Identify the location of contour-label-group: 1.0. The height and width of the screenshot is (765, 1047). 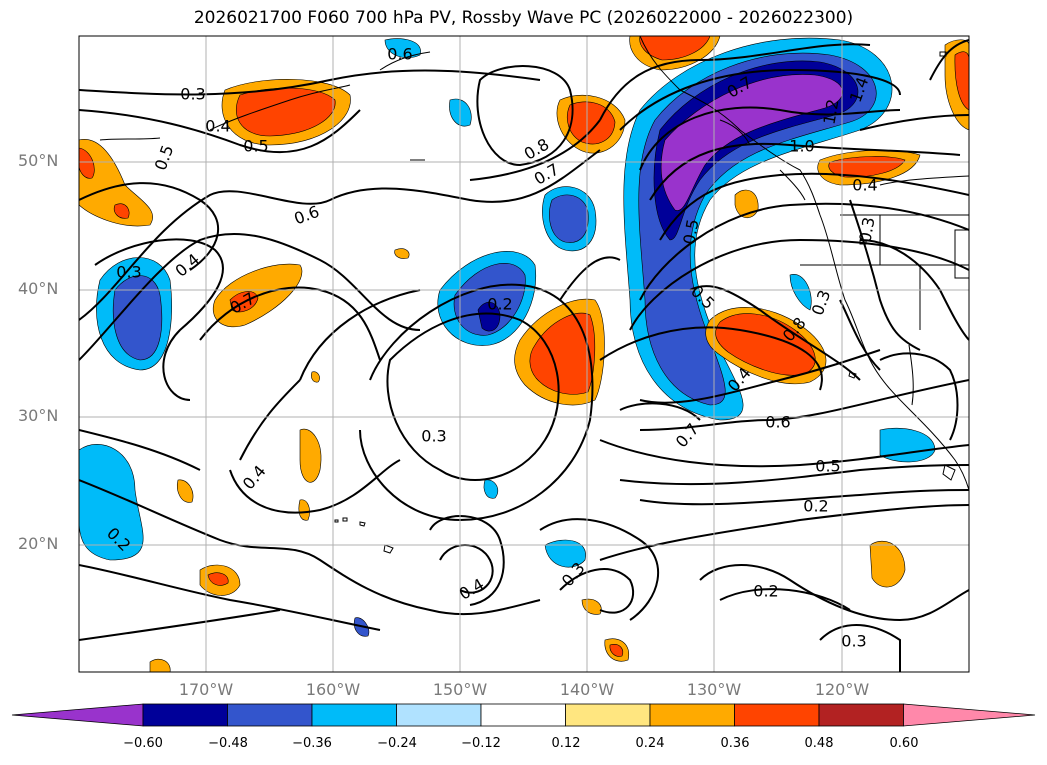
(801, 146).